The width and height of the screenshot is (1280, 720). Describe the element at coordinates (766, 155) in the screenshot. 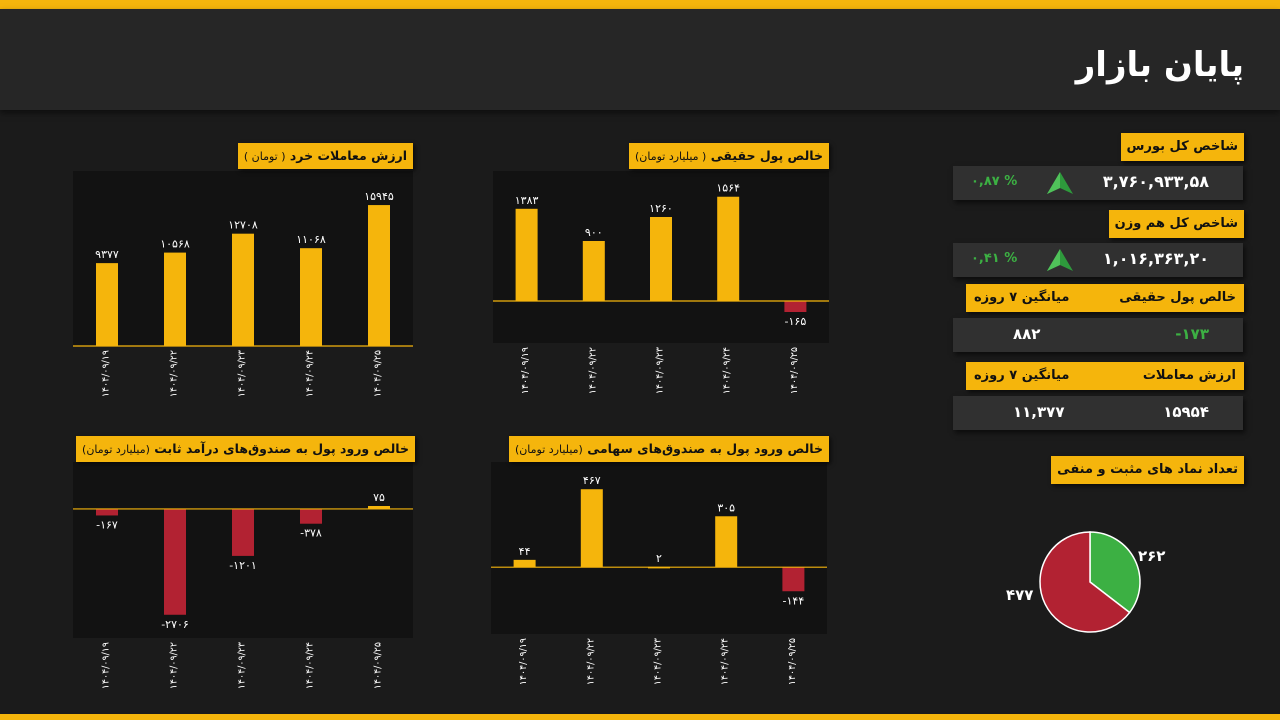

I see `chart-title-text: خالص پول حقیقی` at that location.